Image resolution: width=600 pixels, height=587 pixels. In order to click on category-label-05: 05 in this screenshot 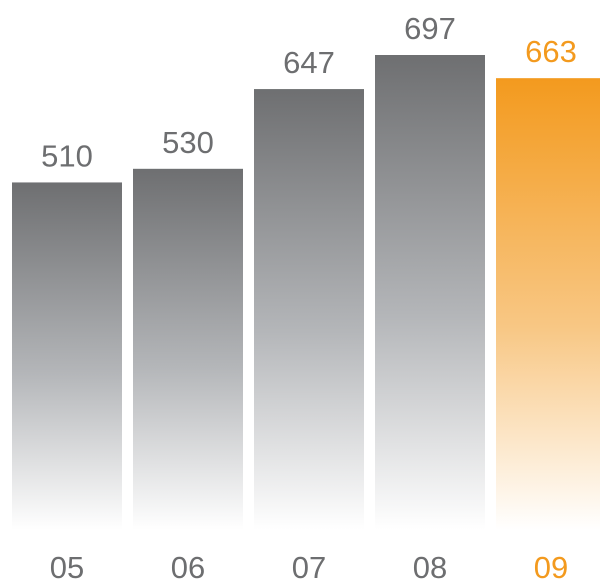, I will do `click(67, 567)`.